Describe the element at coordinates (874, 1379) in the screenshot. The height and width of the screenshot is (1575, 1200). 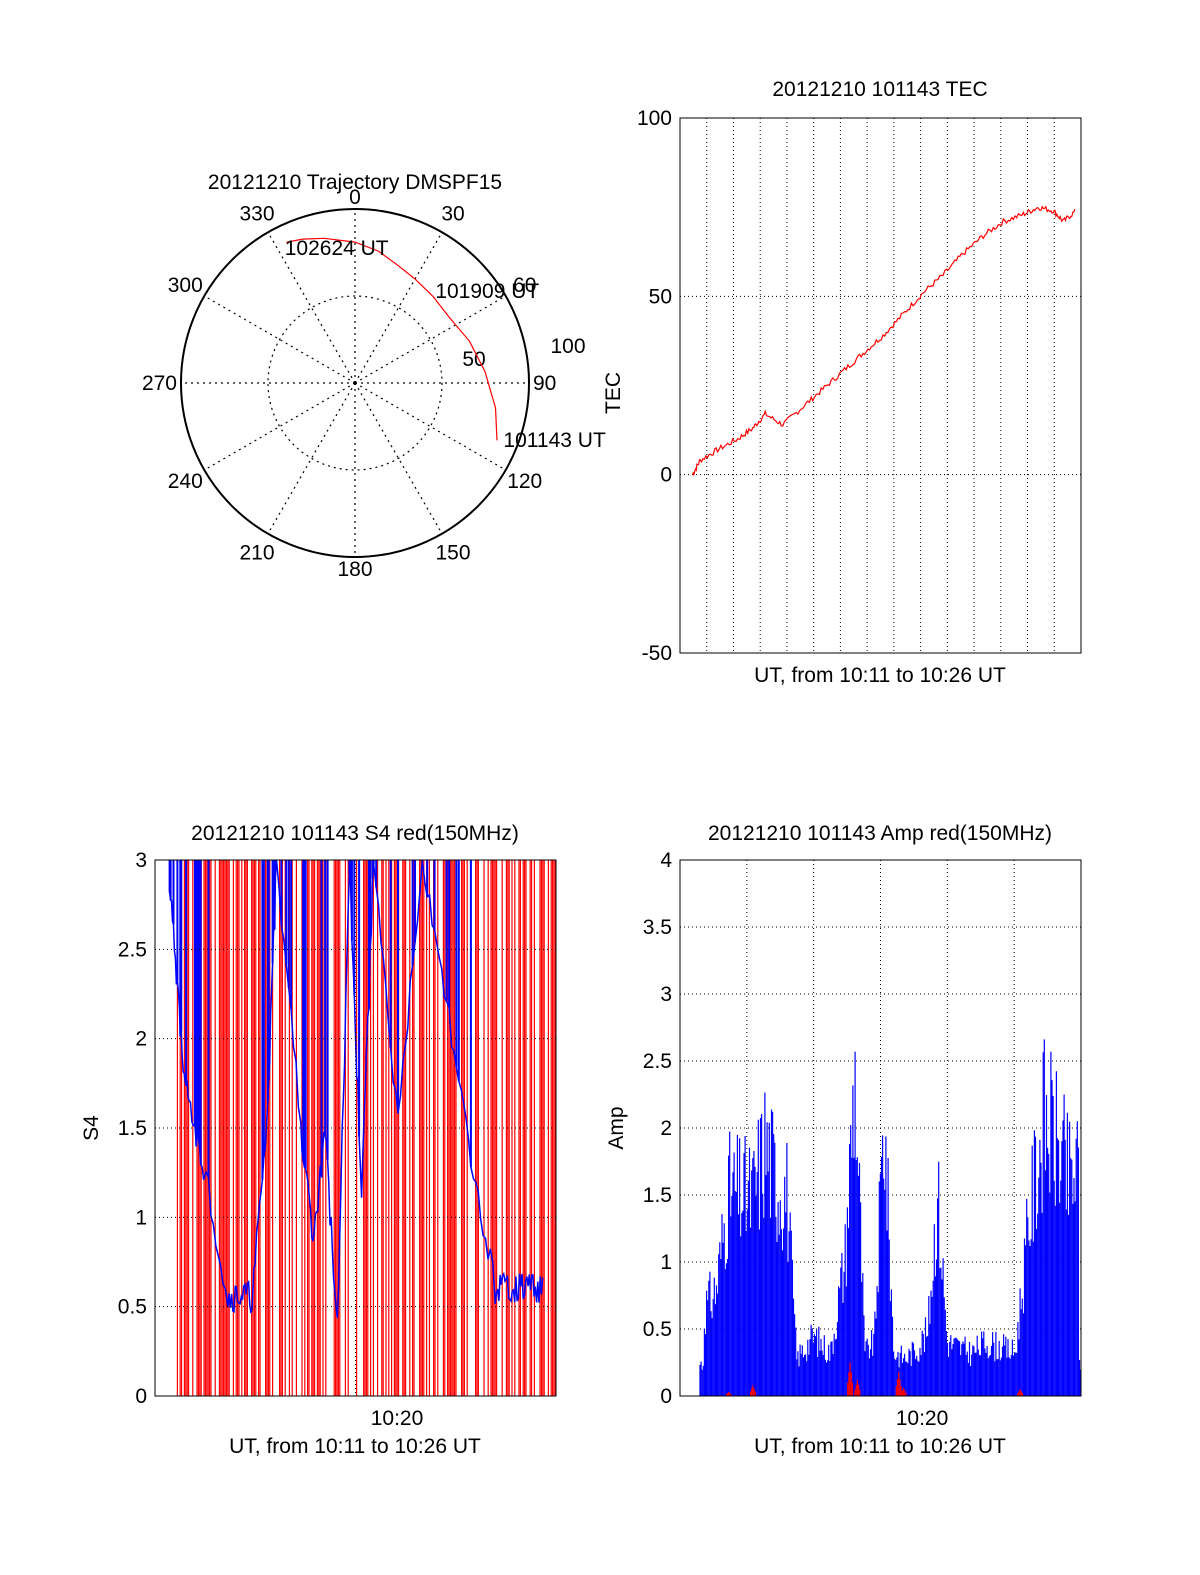
I see `amp-red-spikes` at that location.